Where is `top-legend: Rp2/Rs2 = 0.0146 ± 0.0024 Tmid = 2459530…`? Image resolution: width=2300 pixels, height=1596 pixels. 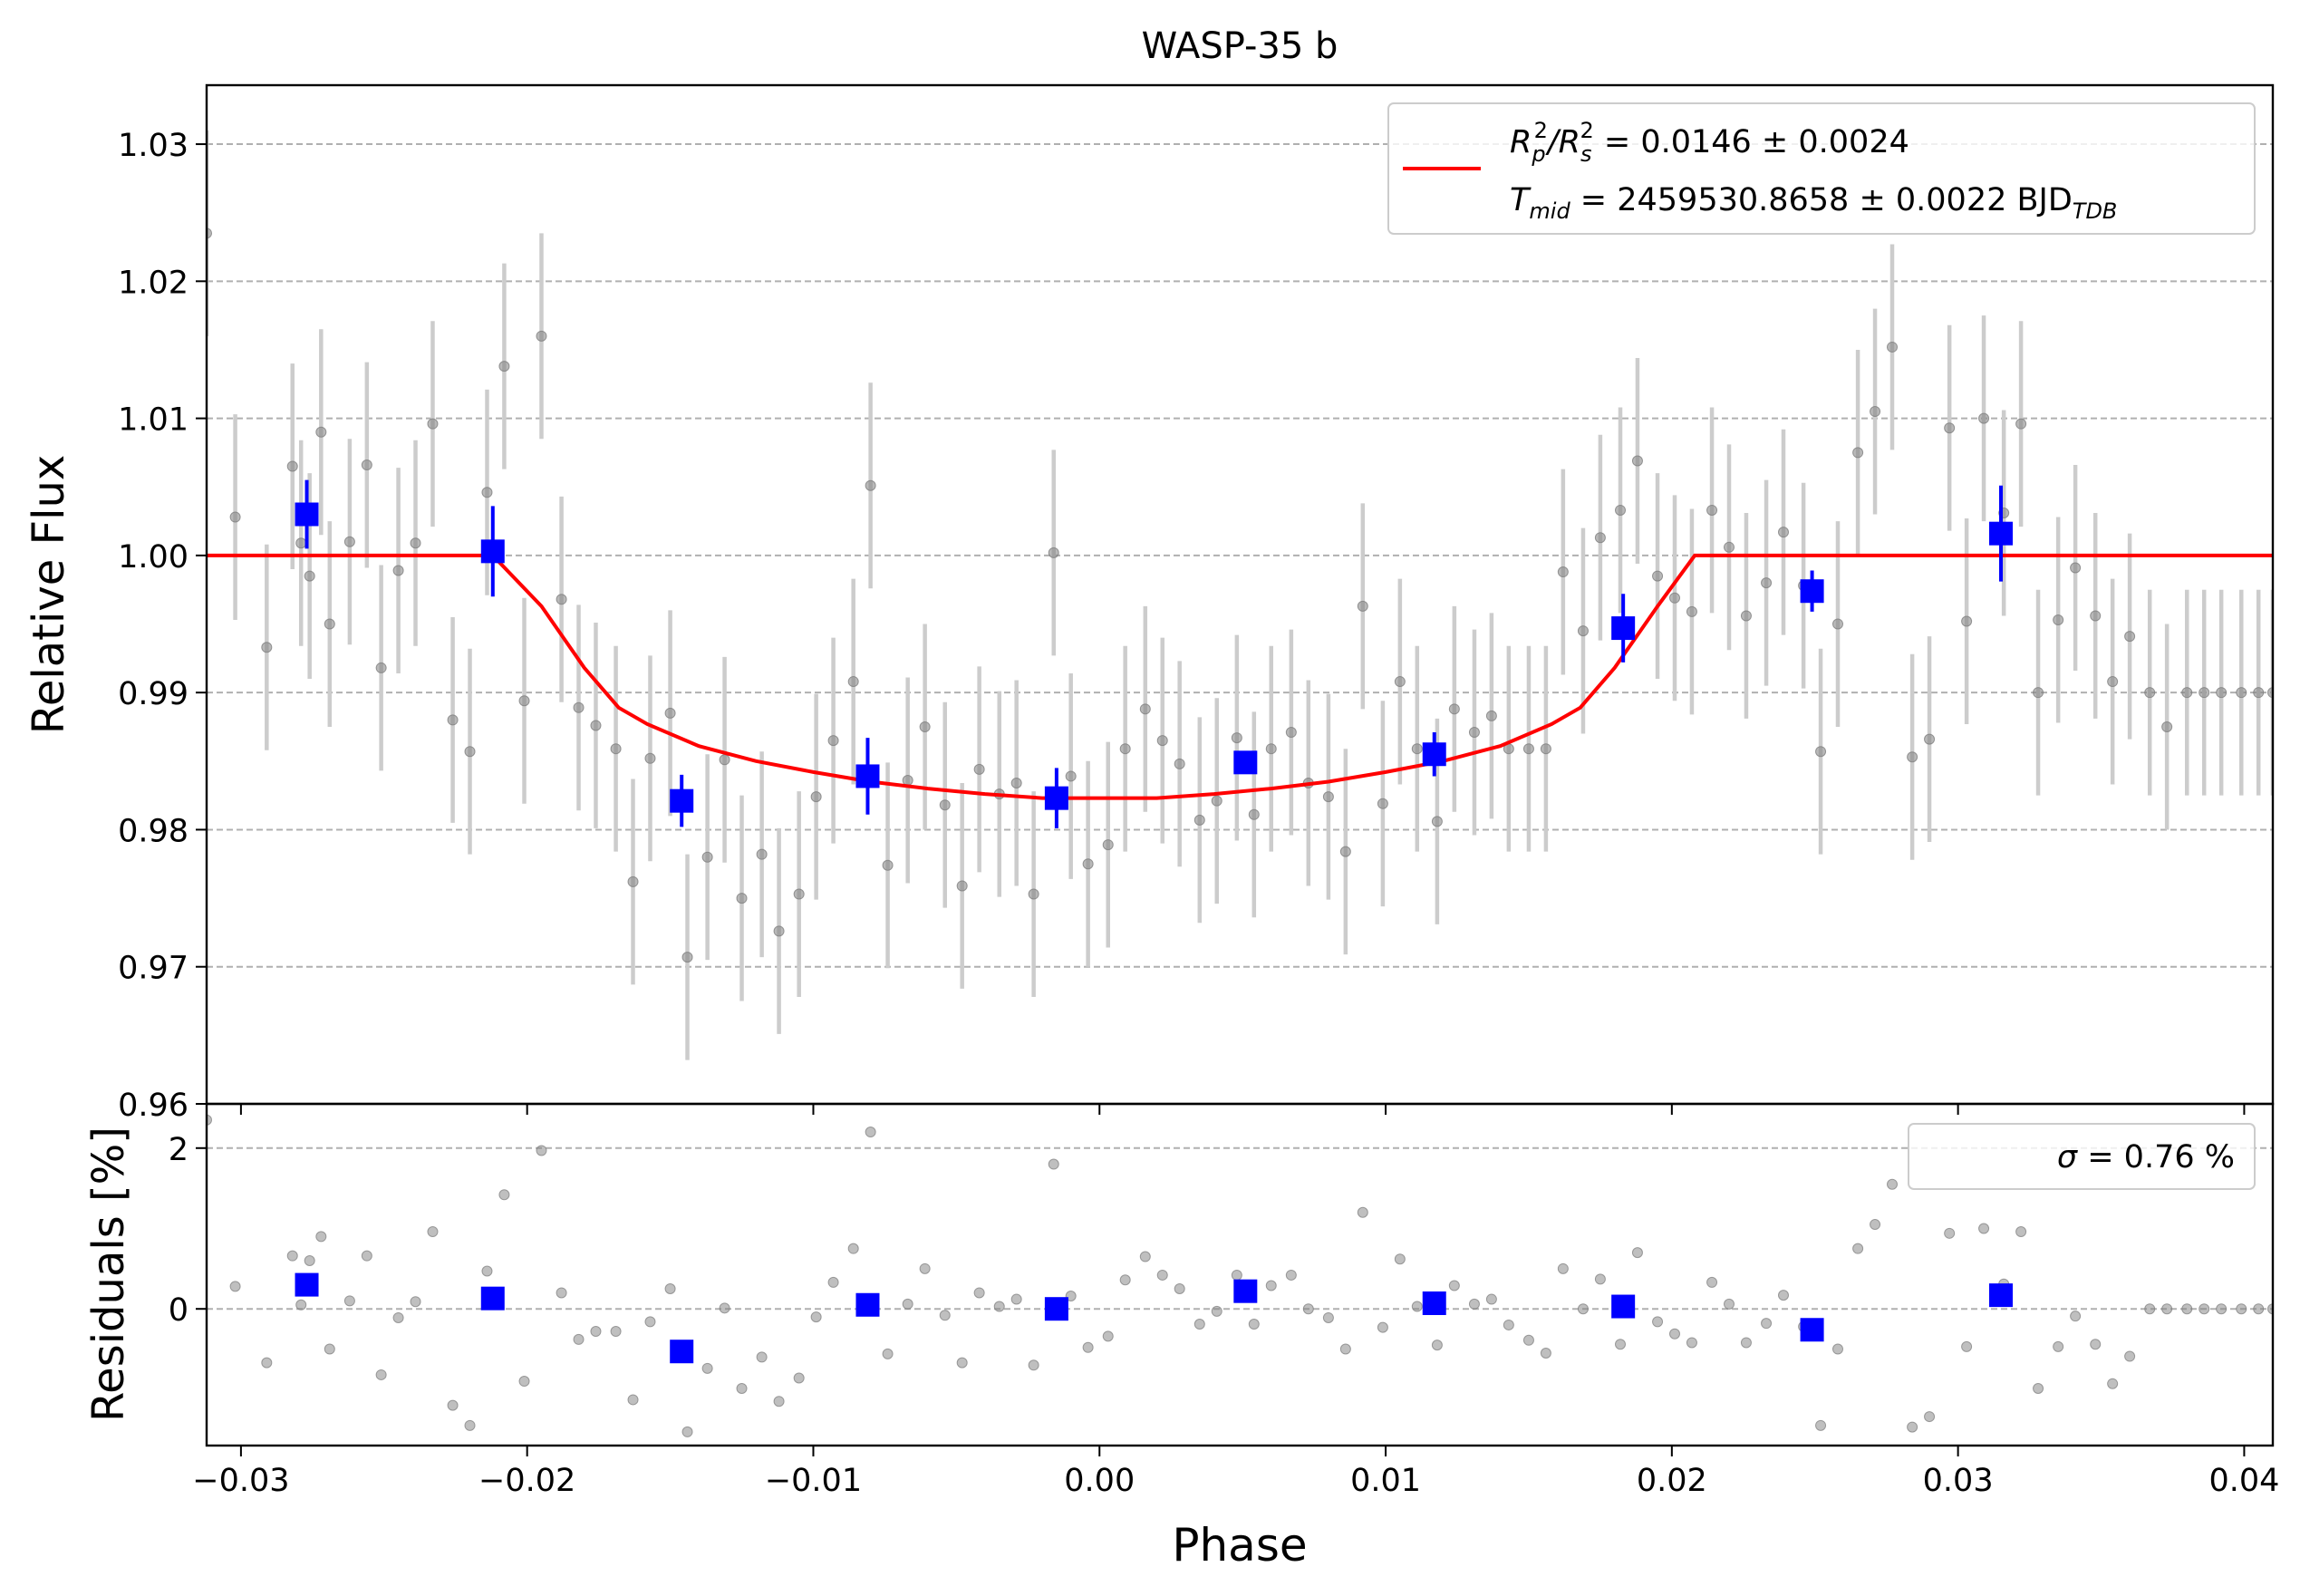 top-legend: Rp2/Rs2 = 0.0146 ± 0.0024 Tmid = 2459530… is located at coordinates (1821, 168).